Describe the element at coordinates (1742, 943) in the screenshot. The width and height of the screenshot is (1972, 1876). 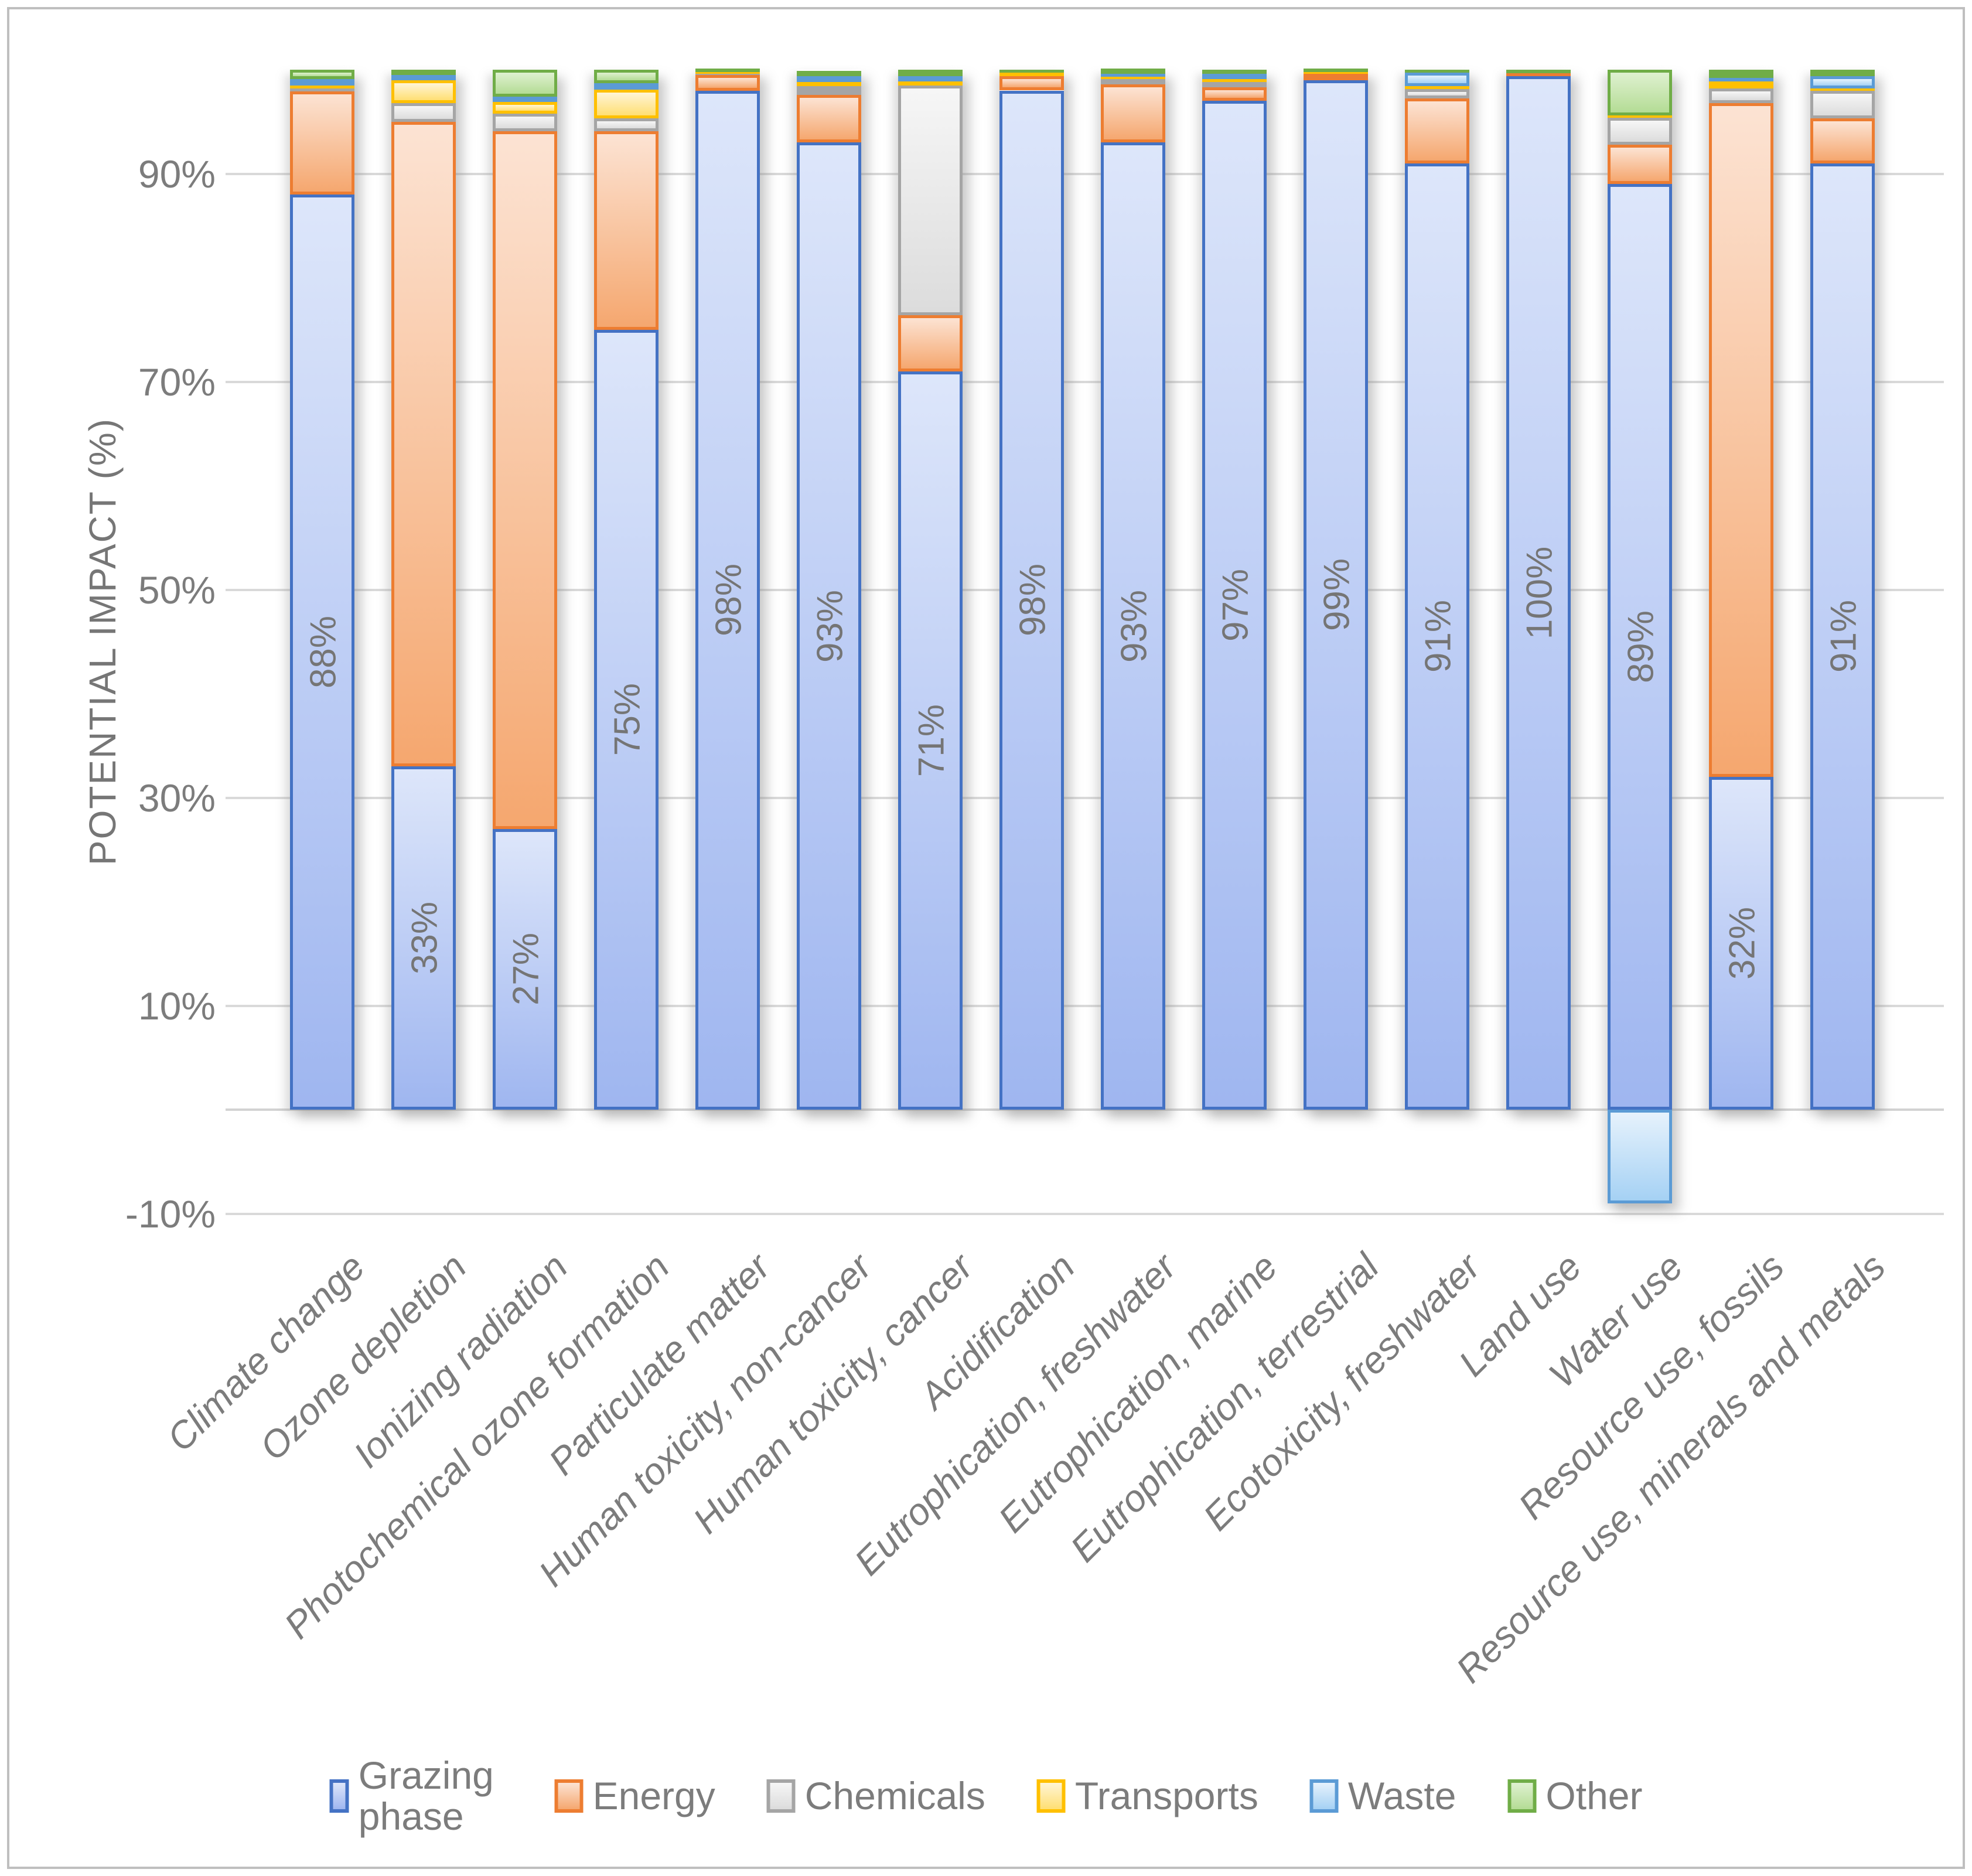
I see `bar-value-label: 32%` at that location.